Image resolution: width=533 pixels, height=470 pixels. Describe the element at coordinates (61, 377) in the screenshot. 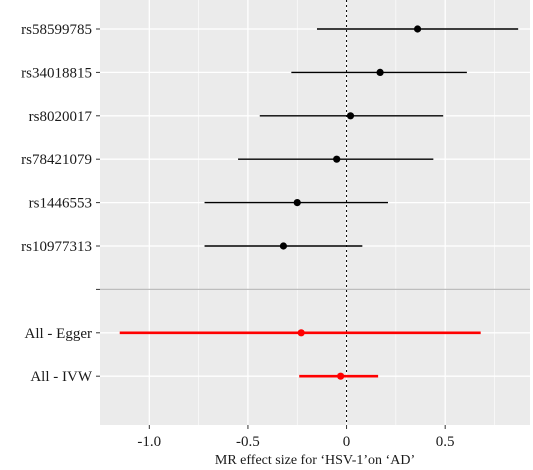

I see `row-label: All - IVW` at that location.